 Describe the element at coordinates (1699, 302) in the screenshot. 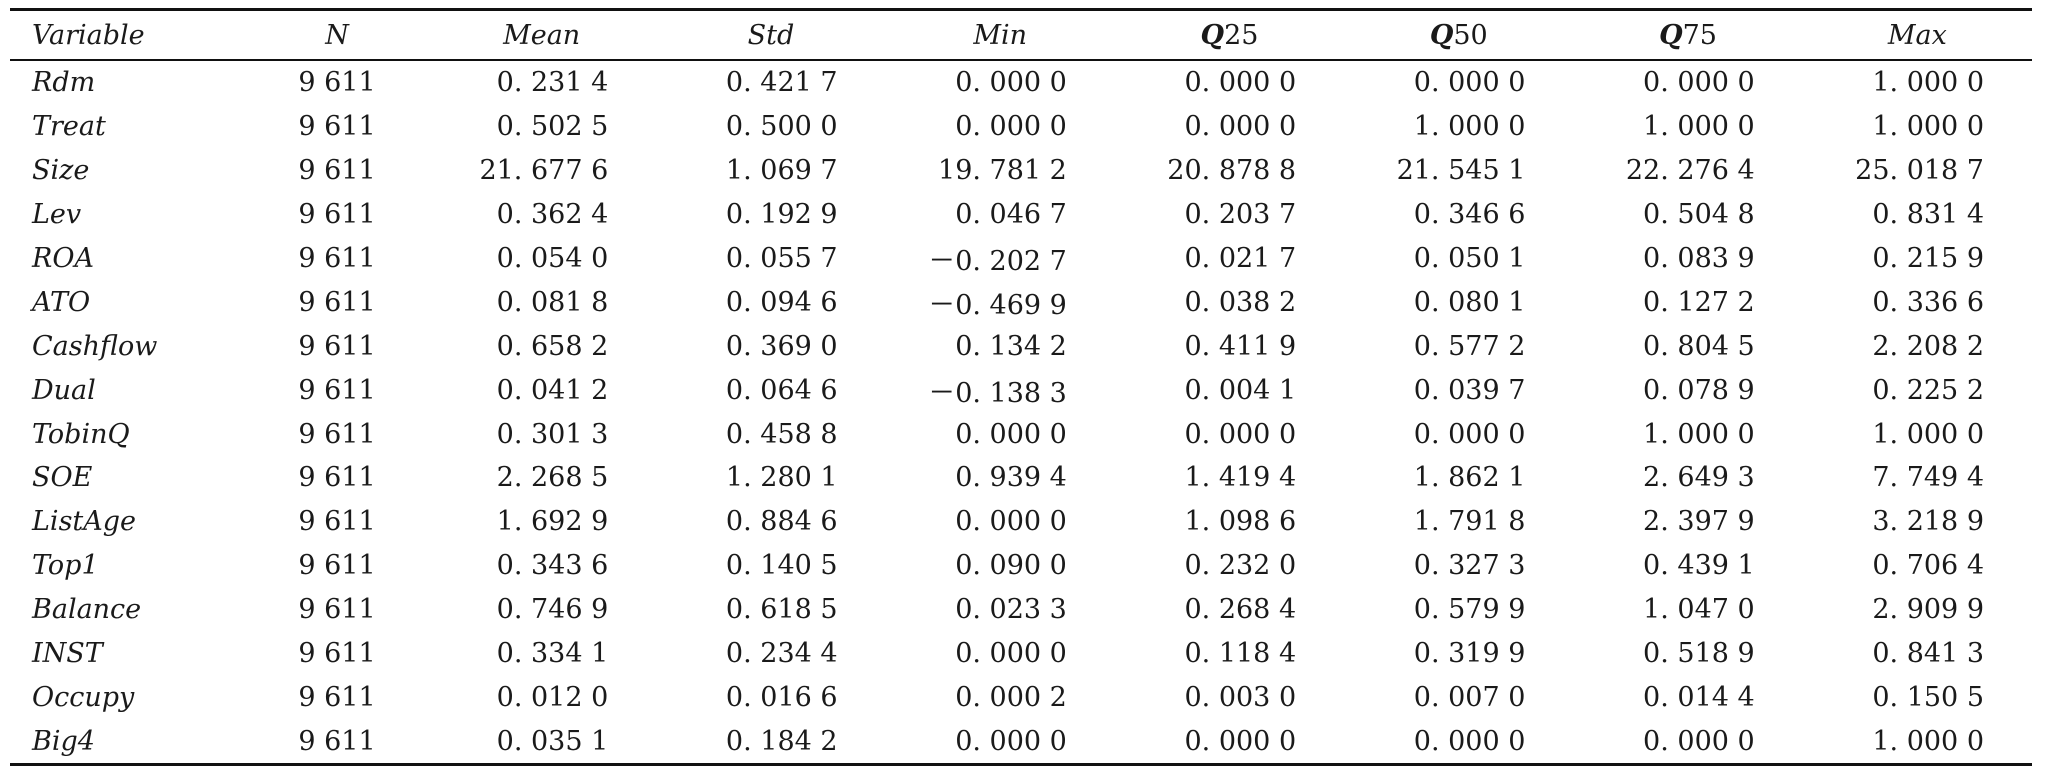

I see `value-cell: 0. 127 2` at that location.